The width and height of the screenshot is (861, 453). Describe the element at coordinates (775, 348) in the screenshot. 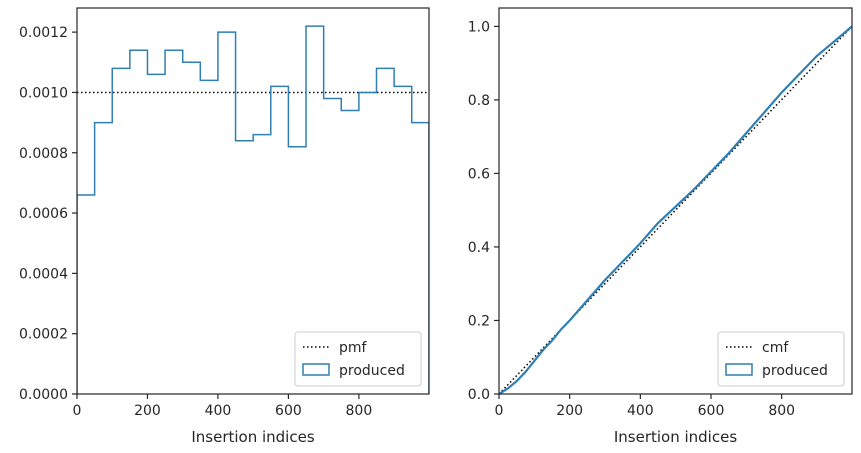

I see `legend-label-cmf: cmf` at that location.